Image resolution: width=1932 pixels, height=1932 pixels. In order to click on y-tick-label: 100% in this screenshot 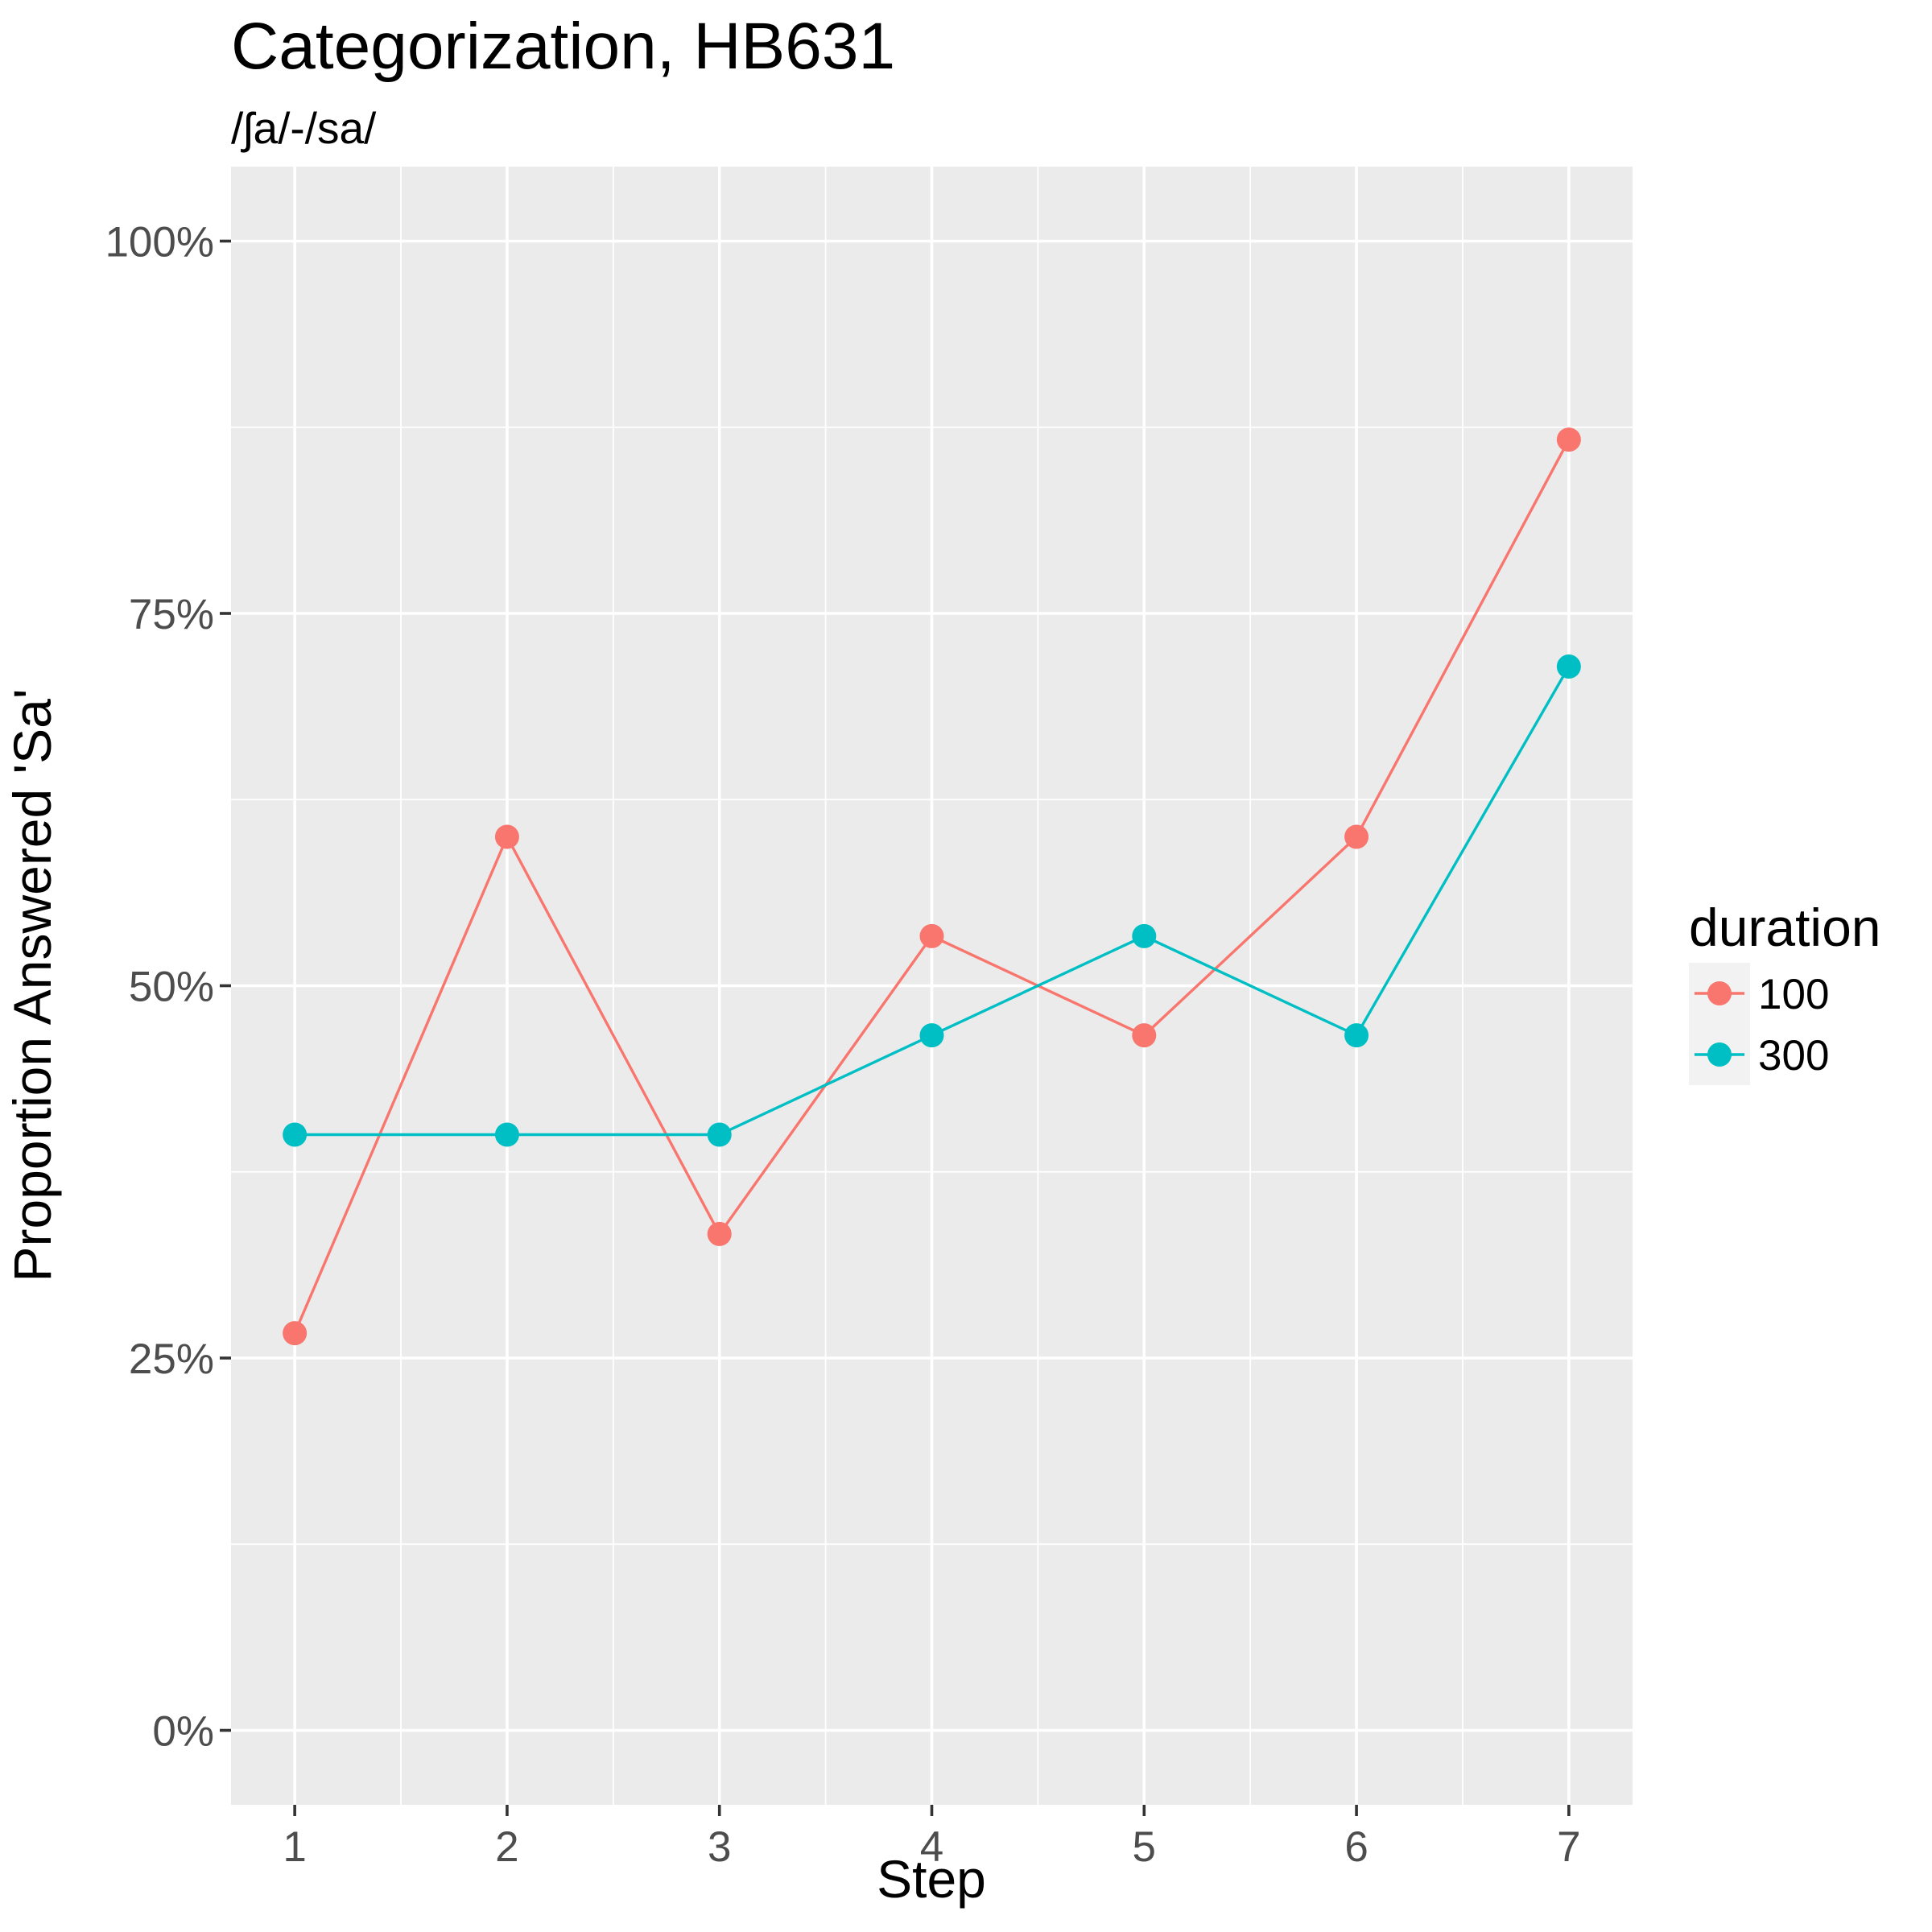, I will do `click(159, 242)`.